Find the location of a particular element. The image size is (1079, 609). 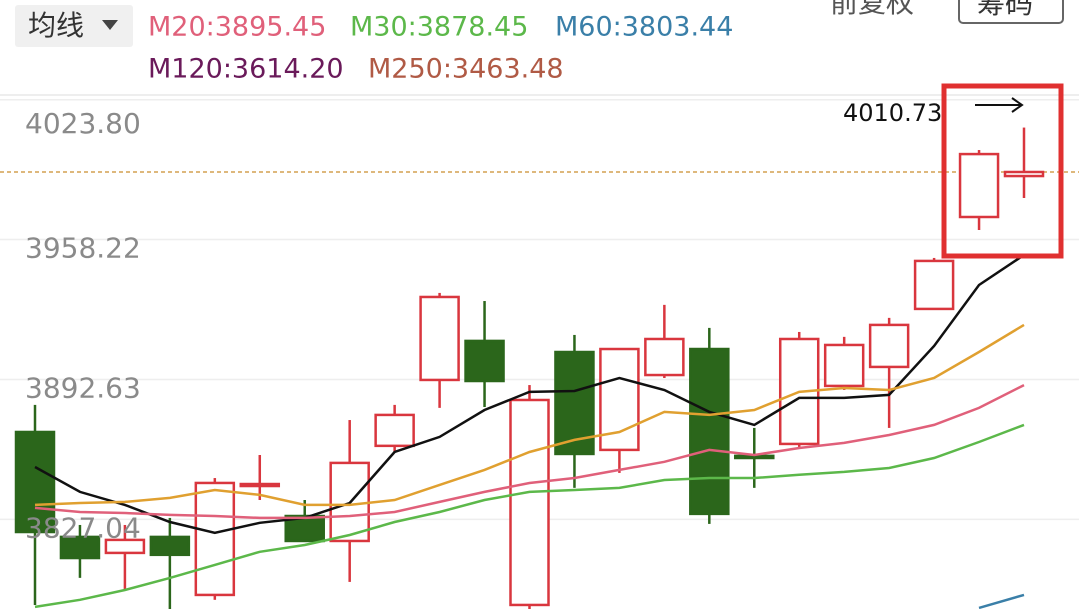

legend-entry: M30:3878.45 is located at coordinates (439, 27).